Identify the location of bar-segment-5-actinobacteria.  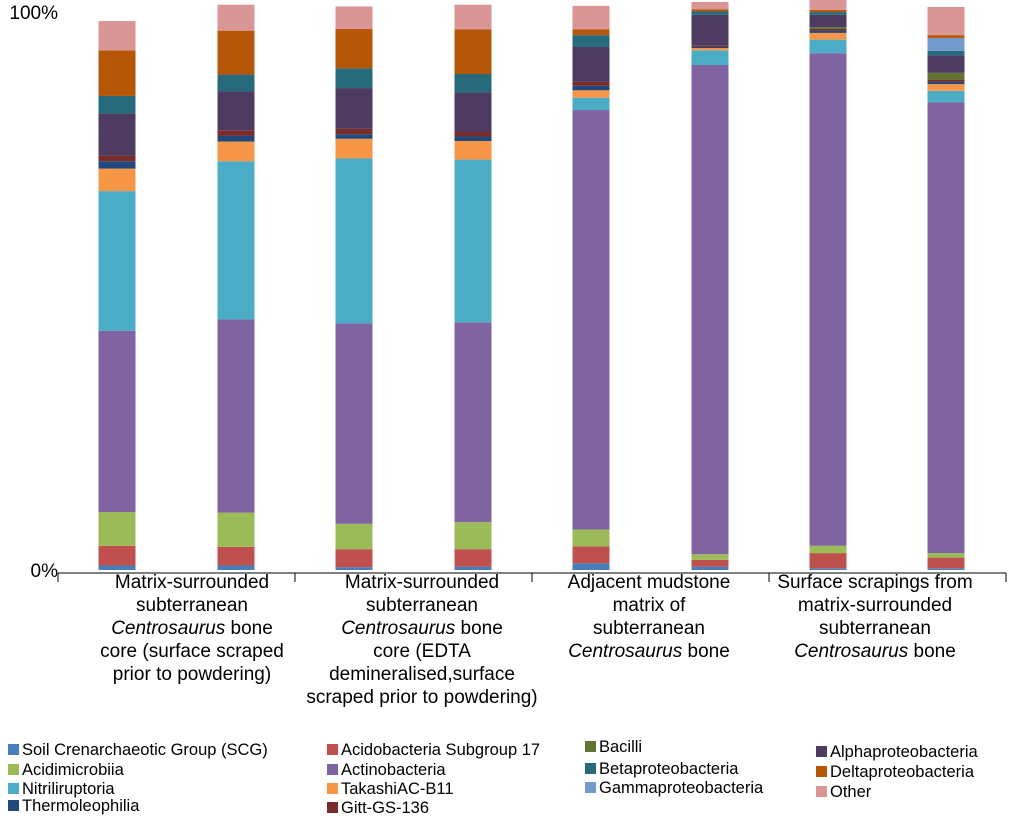
(591, 320).